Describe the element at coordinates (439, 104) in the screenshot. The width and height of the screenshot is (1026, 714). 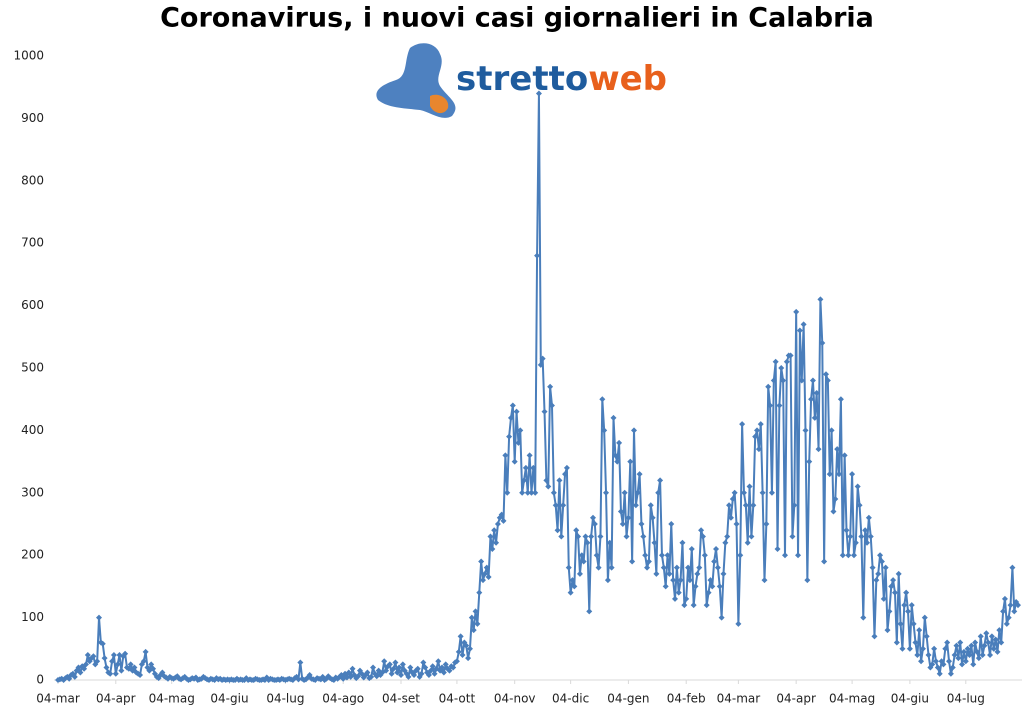
I see `logo-icon-accent` at that location.